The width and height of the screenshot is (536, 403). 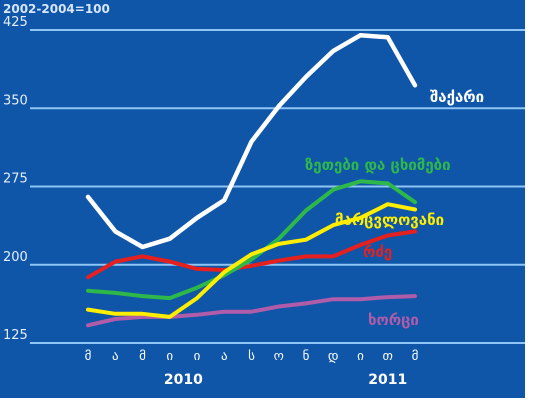 What do you see at coordinates (251, 356) in the screenshot?
I see `x-tick-label: ს` at bounding box center [251, 356].